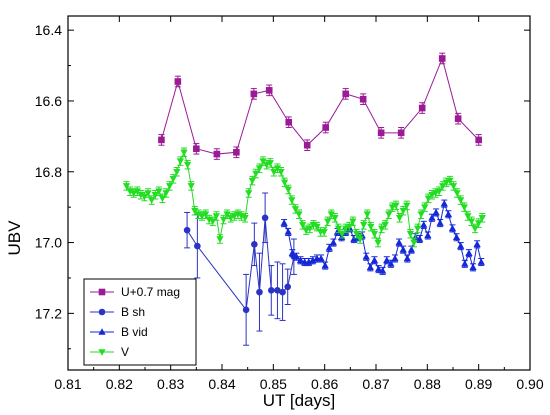 Image resolution: width=550 pixels, height=415 pixels. Describe the element at coordinates (48, 30) in the screenshot. I see `y-tick-label: 16.4` at that location.